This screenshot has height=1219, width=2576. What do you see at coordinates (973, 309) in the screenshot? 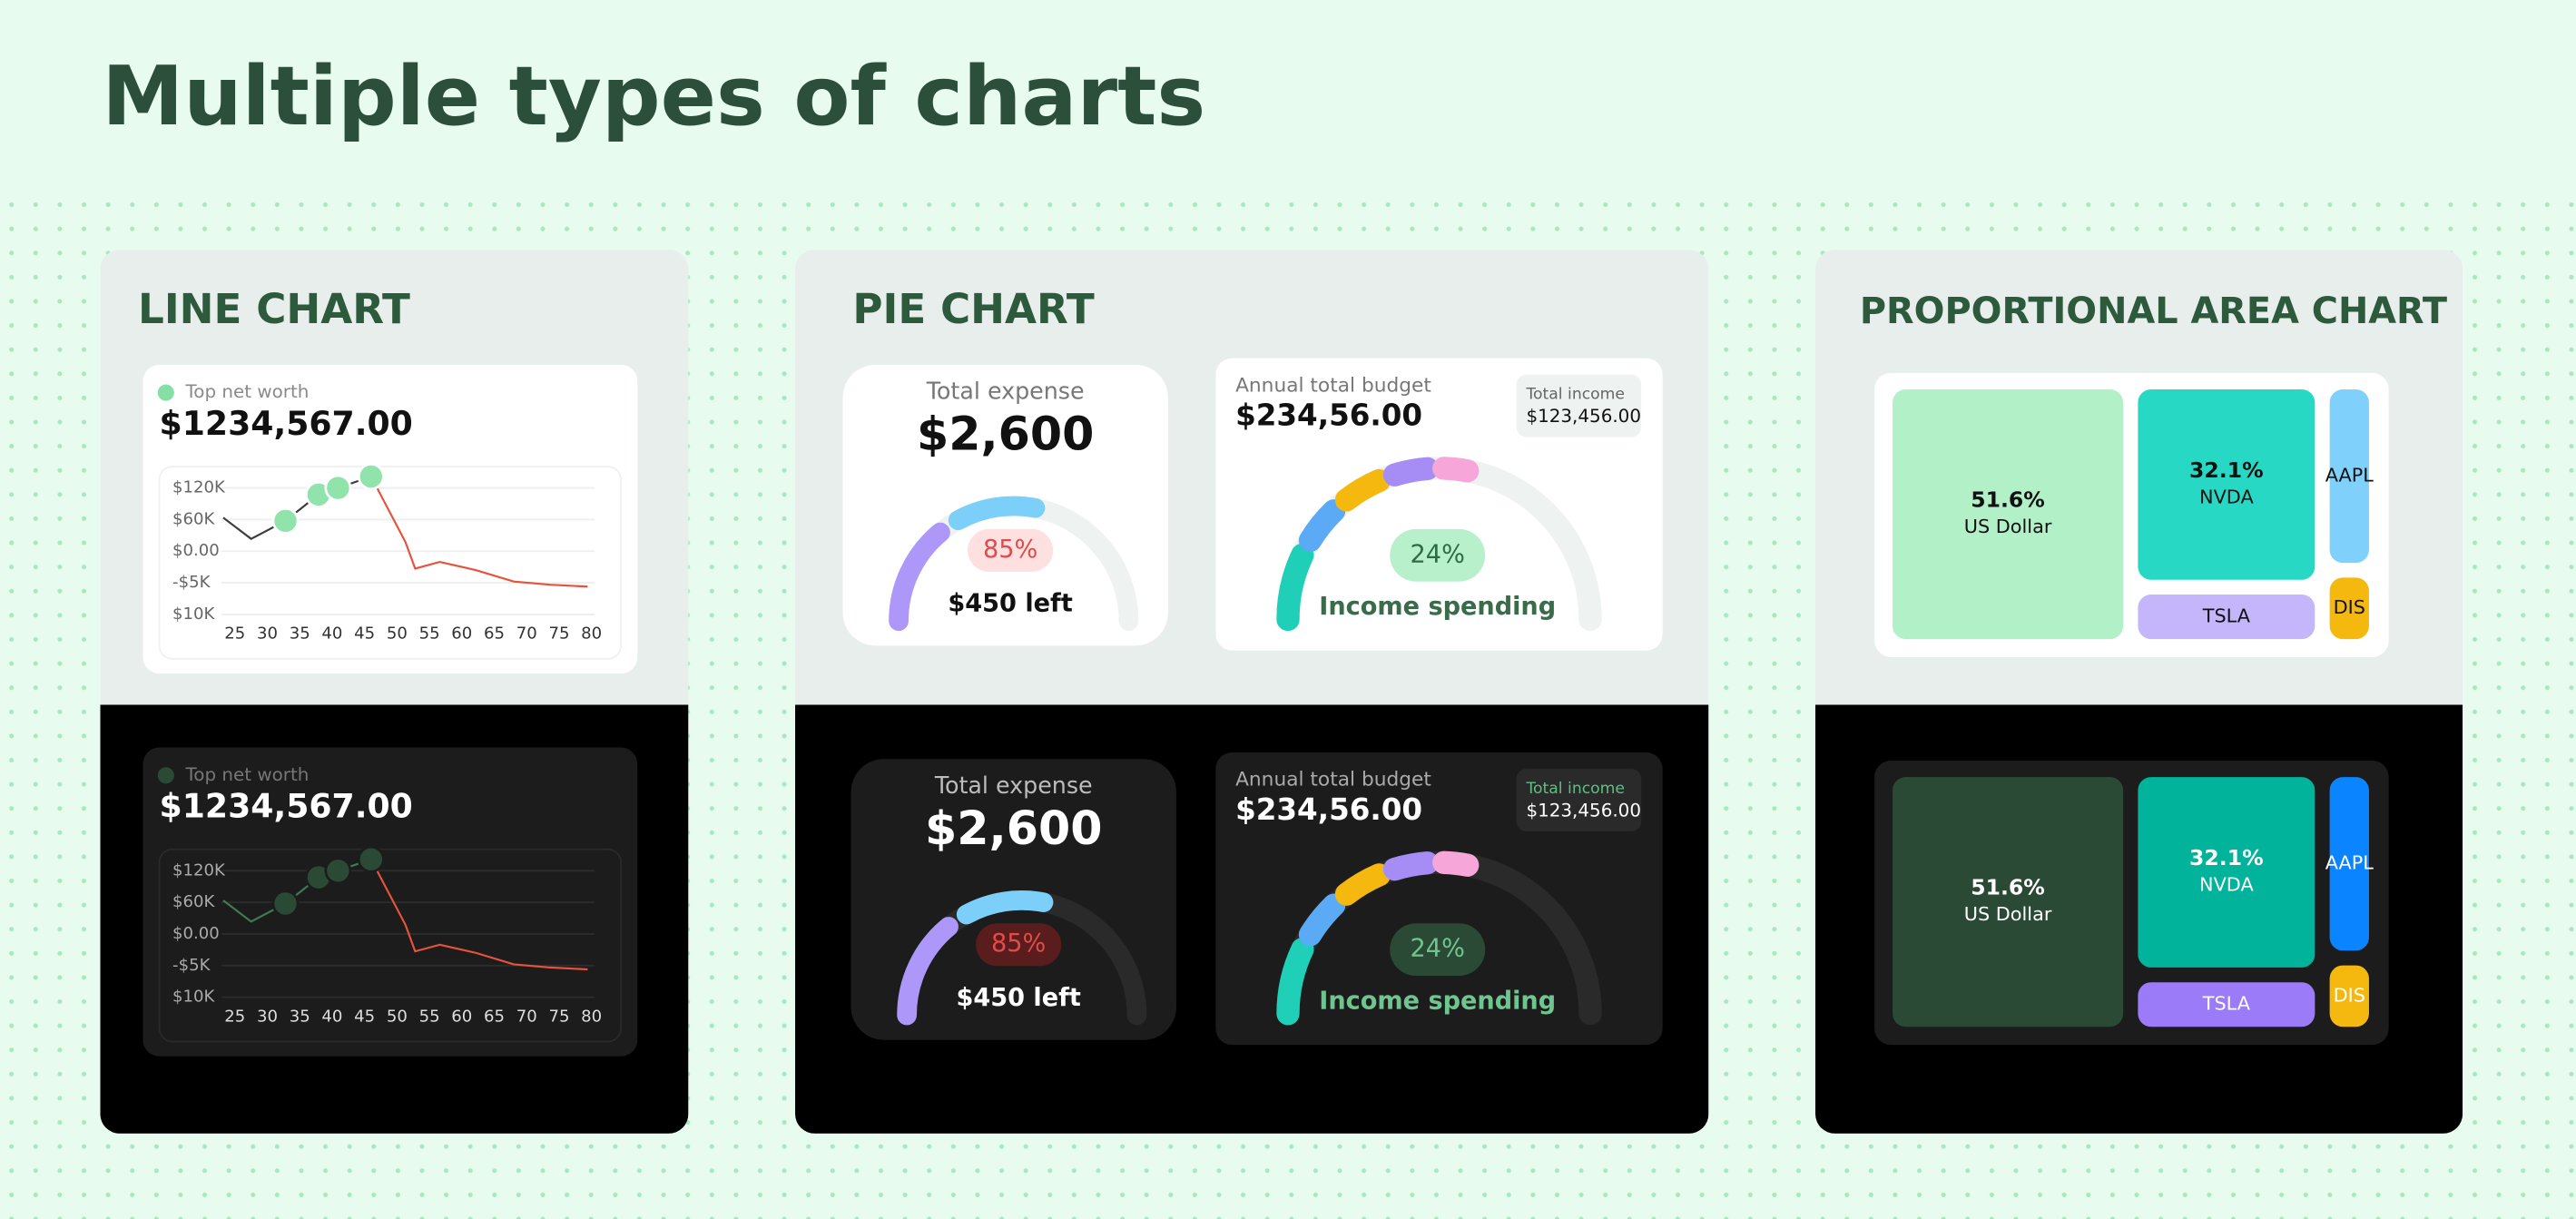
I see `section-title: PIE CHART` at bounding box center [973, 309].